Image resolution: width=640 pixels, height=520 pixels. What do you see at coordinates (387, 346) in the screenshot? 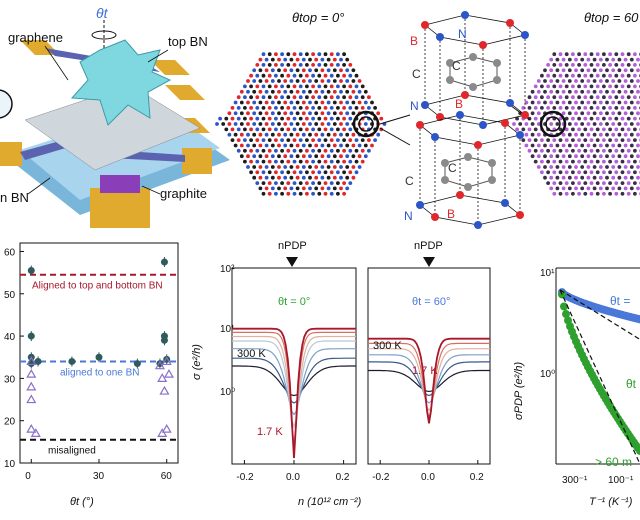
I see `panel-c-right-300k: 300 K` at bounding box center [387, 346].